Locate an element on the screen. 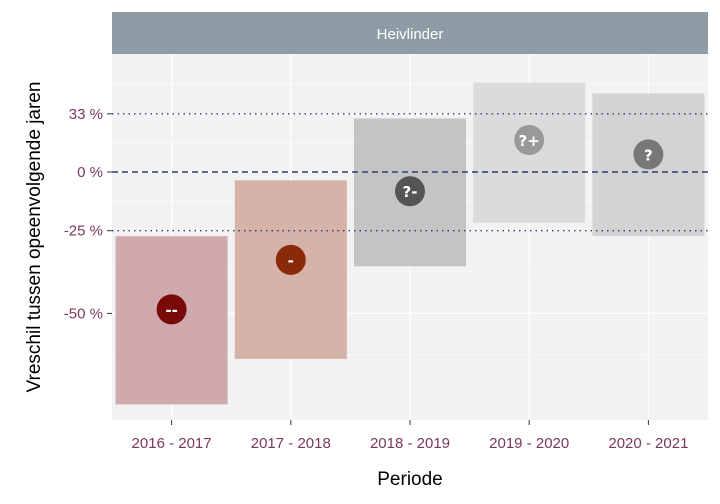  x-tick-label: 2020 - 2021 is located at coordinates (648, 443).